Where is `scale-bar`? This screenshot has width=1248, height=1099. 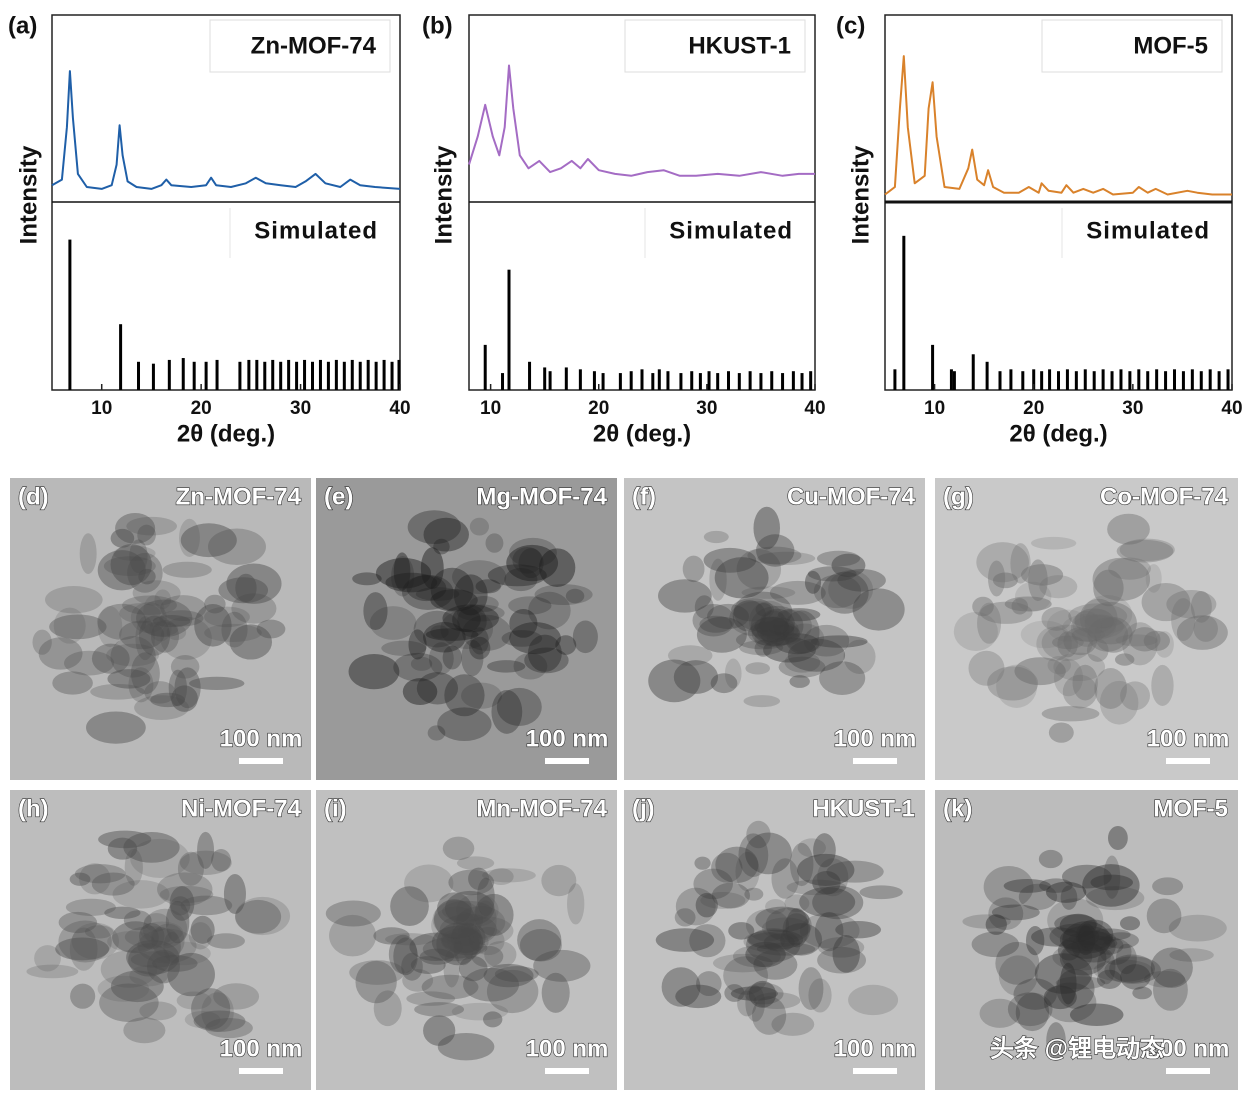 scale-bar is located at coordinates (567, 1071).